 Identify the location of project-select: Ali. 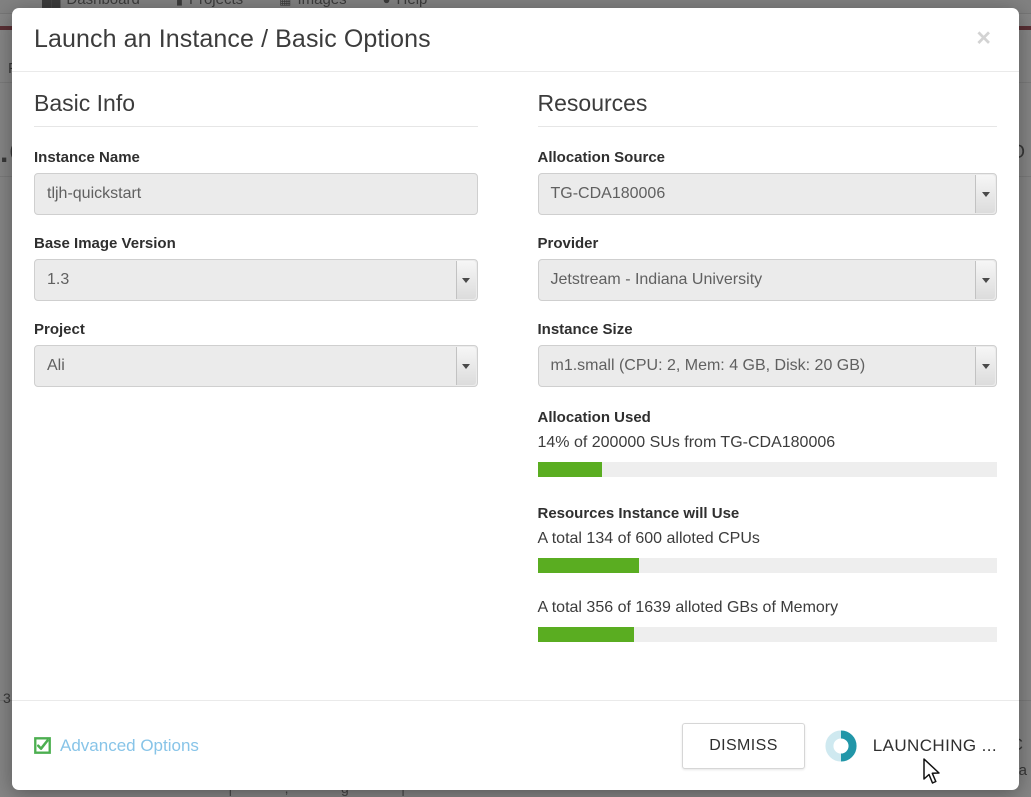
(256, 366).